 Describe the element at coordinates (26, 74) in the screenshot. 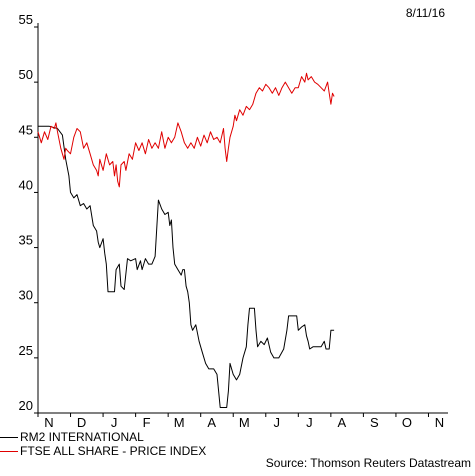

I see `y-tick-label: 50` at that location.